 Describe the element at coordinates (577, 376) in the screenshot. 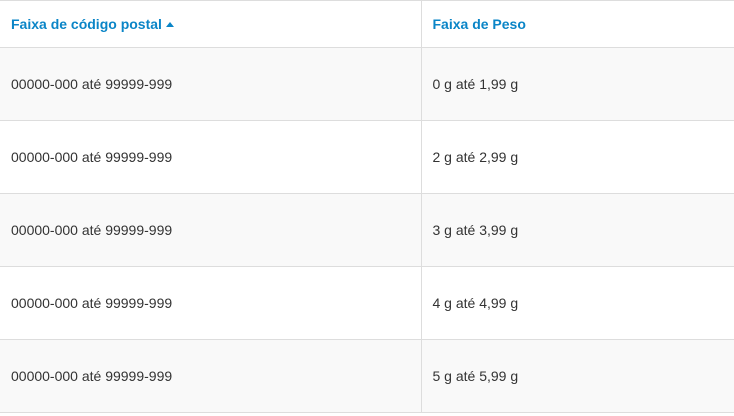

I see `weight-range-cell: 5 g até 5,99 g` at that location.